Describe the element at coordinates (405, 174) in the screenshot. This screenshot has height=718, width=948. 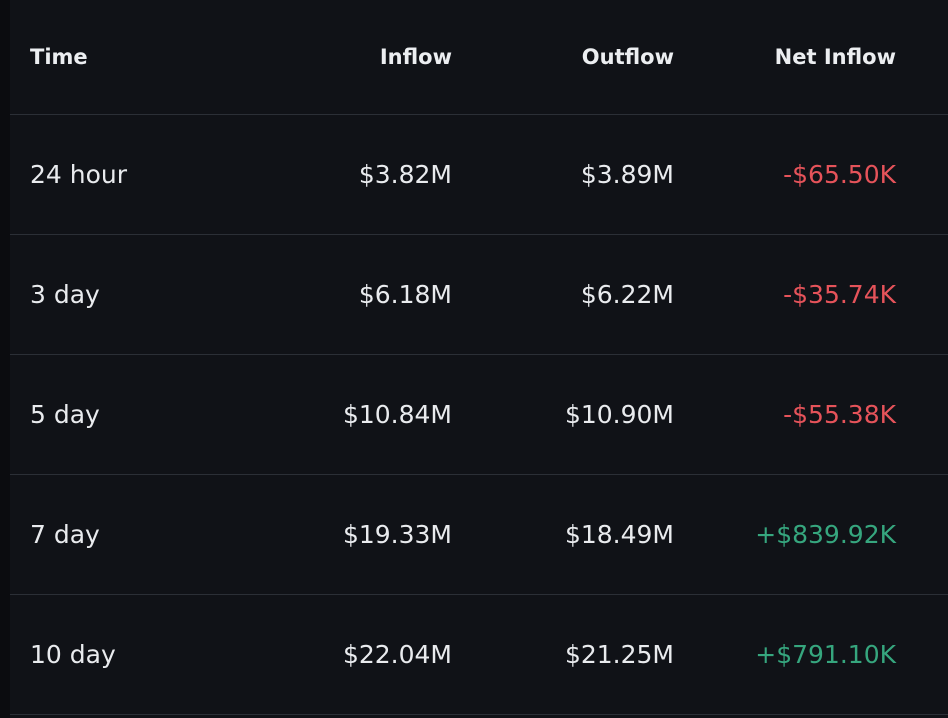
I see `inflow-cell: $3.82M` at that location.